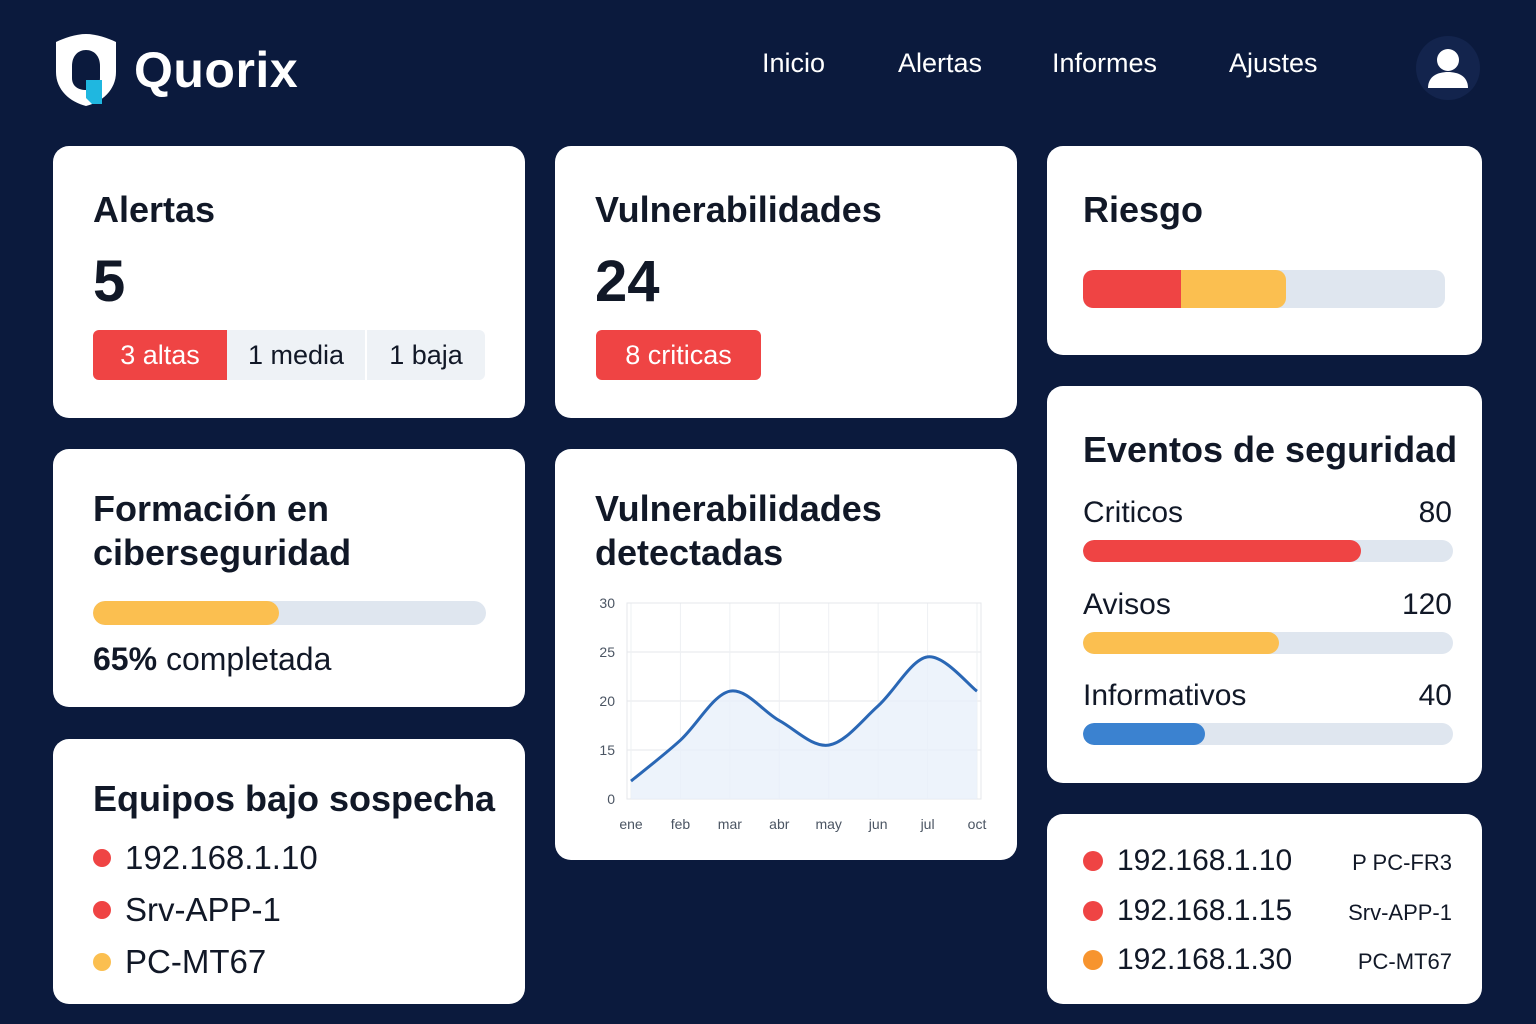 Image resolution: width=1536 pixels, height=1024 pixels. What do you see at coordinates (248, 659) in the screenshot?
I see `training-suffix: completada` at bounding box center [248, 659].